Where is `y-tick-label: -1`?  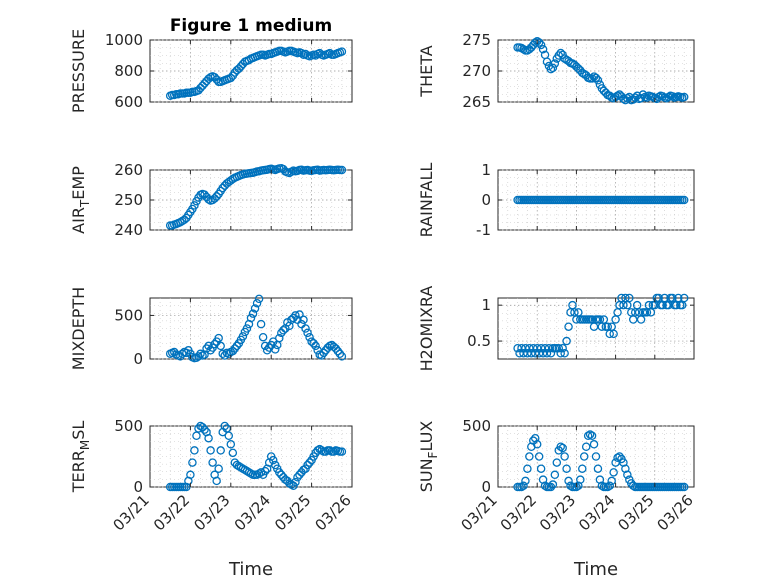 y-tick-label: -1 is located at coordinates (483, 230).